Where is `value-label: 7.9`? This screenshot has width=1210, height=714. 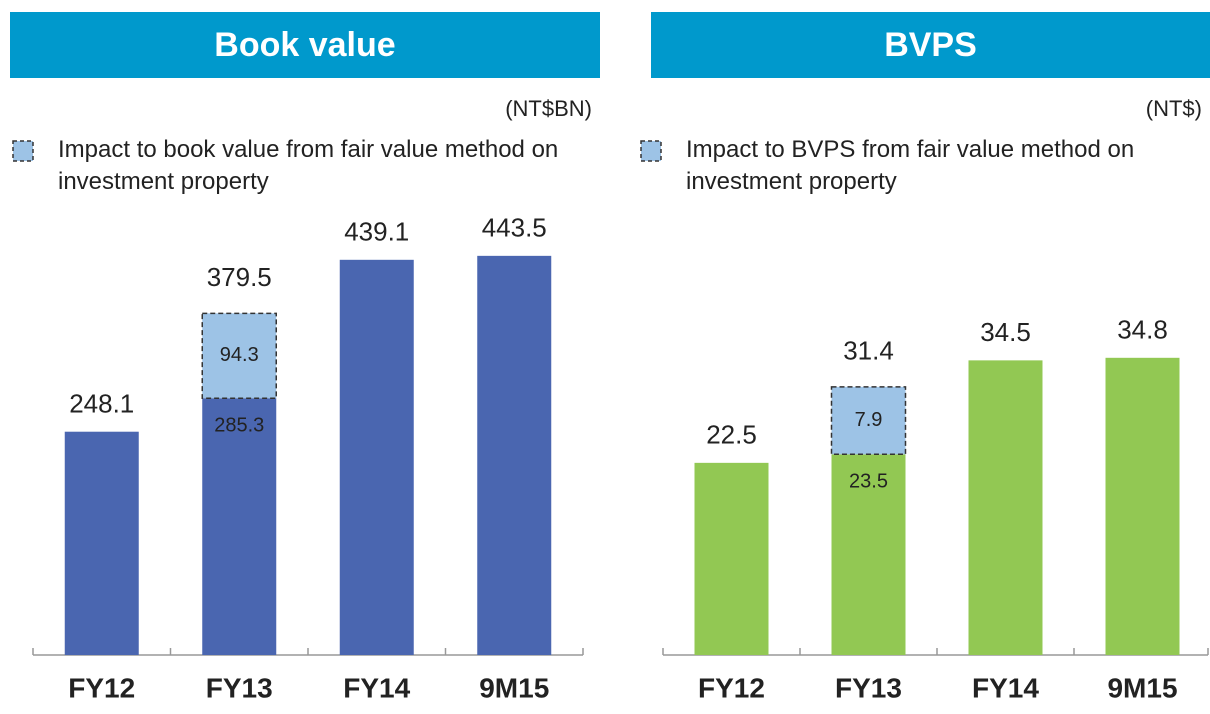
value-label: 7.9 is located at coordinates (869, 420).